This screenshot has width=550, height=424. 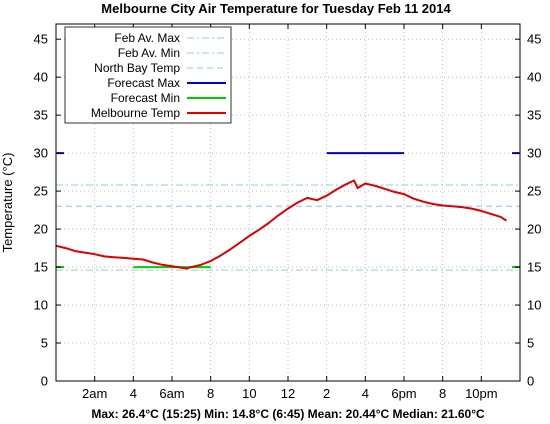 I want to click on y-tick-label-left: 0, so click(x=44, y=381).